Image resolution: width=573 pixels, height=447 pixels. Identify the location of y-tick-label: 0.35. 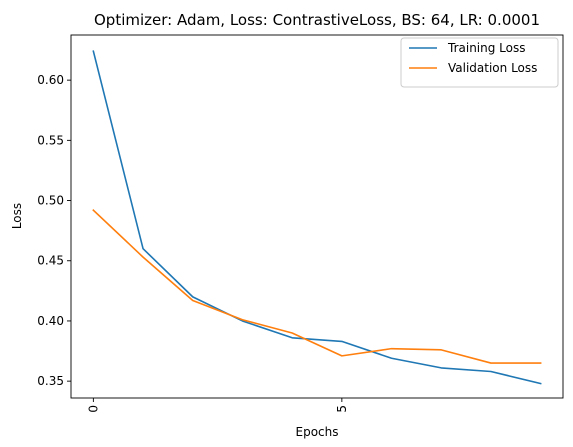
(50, 381).